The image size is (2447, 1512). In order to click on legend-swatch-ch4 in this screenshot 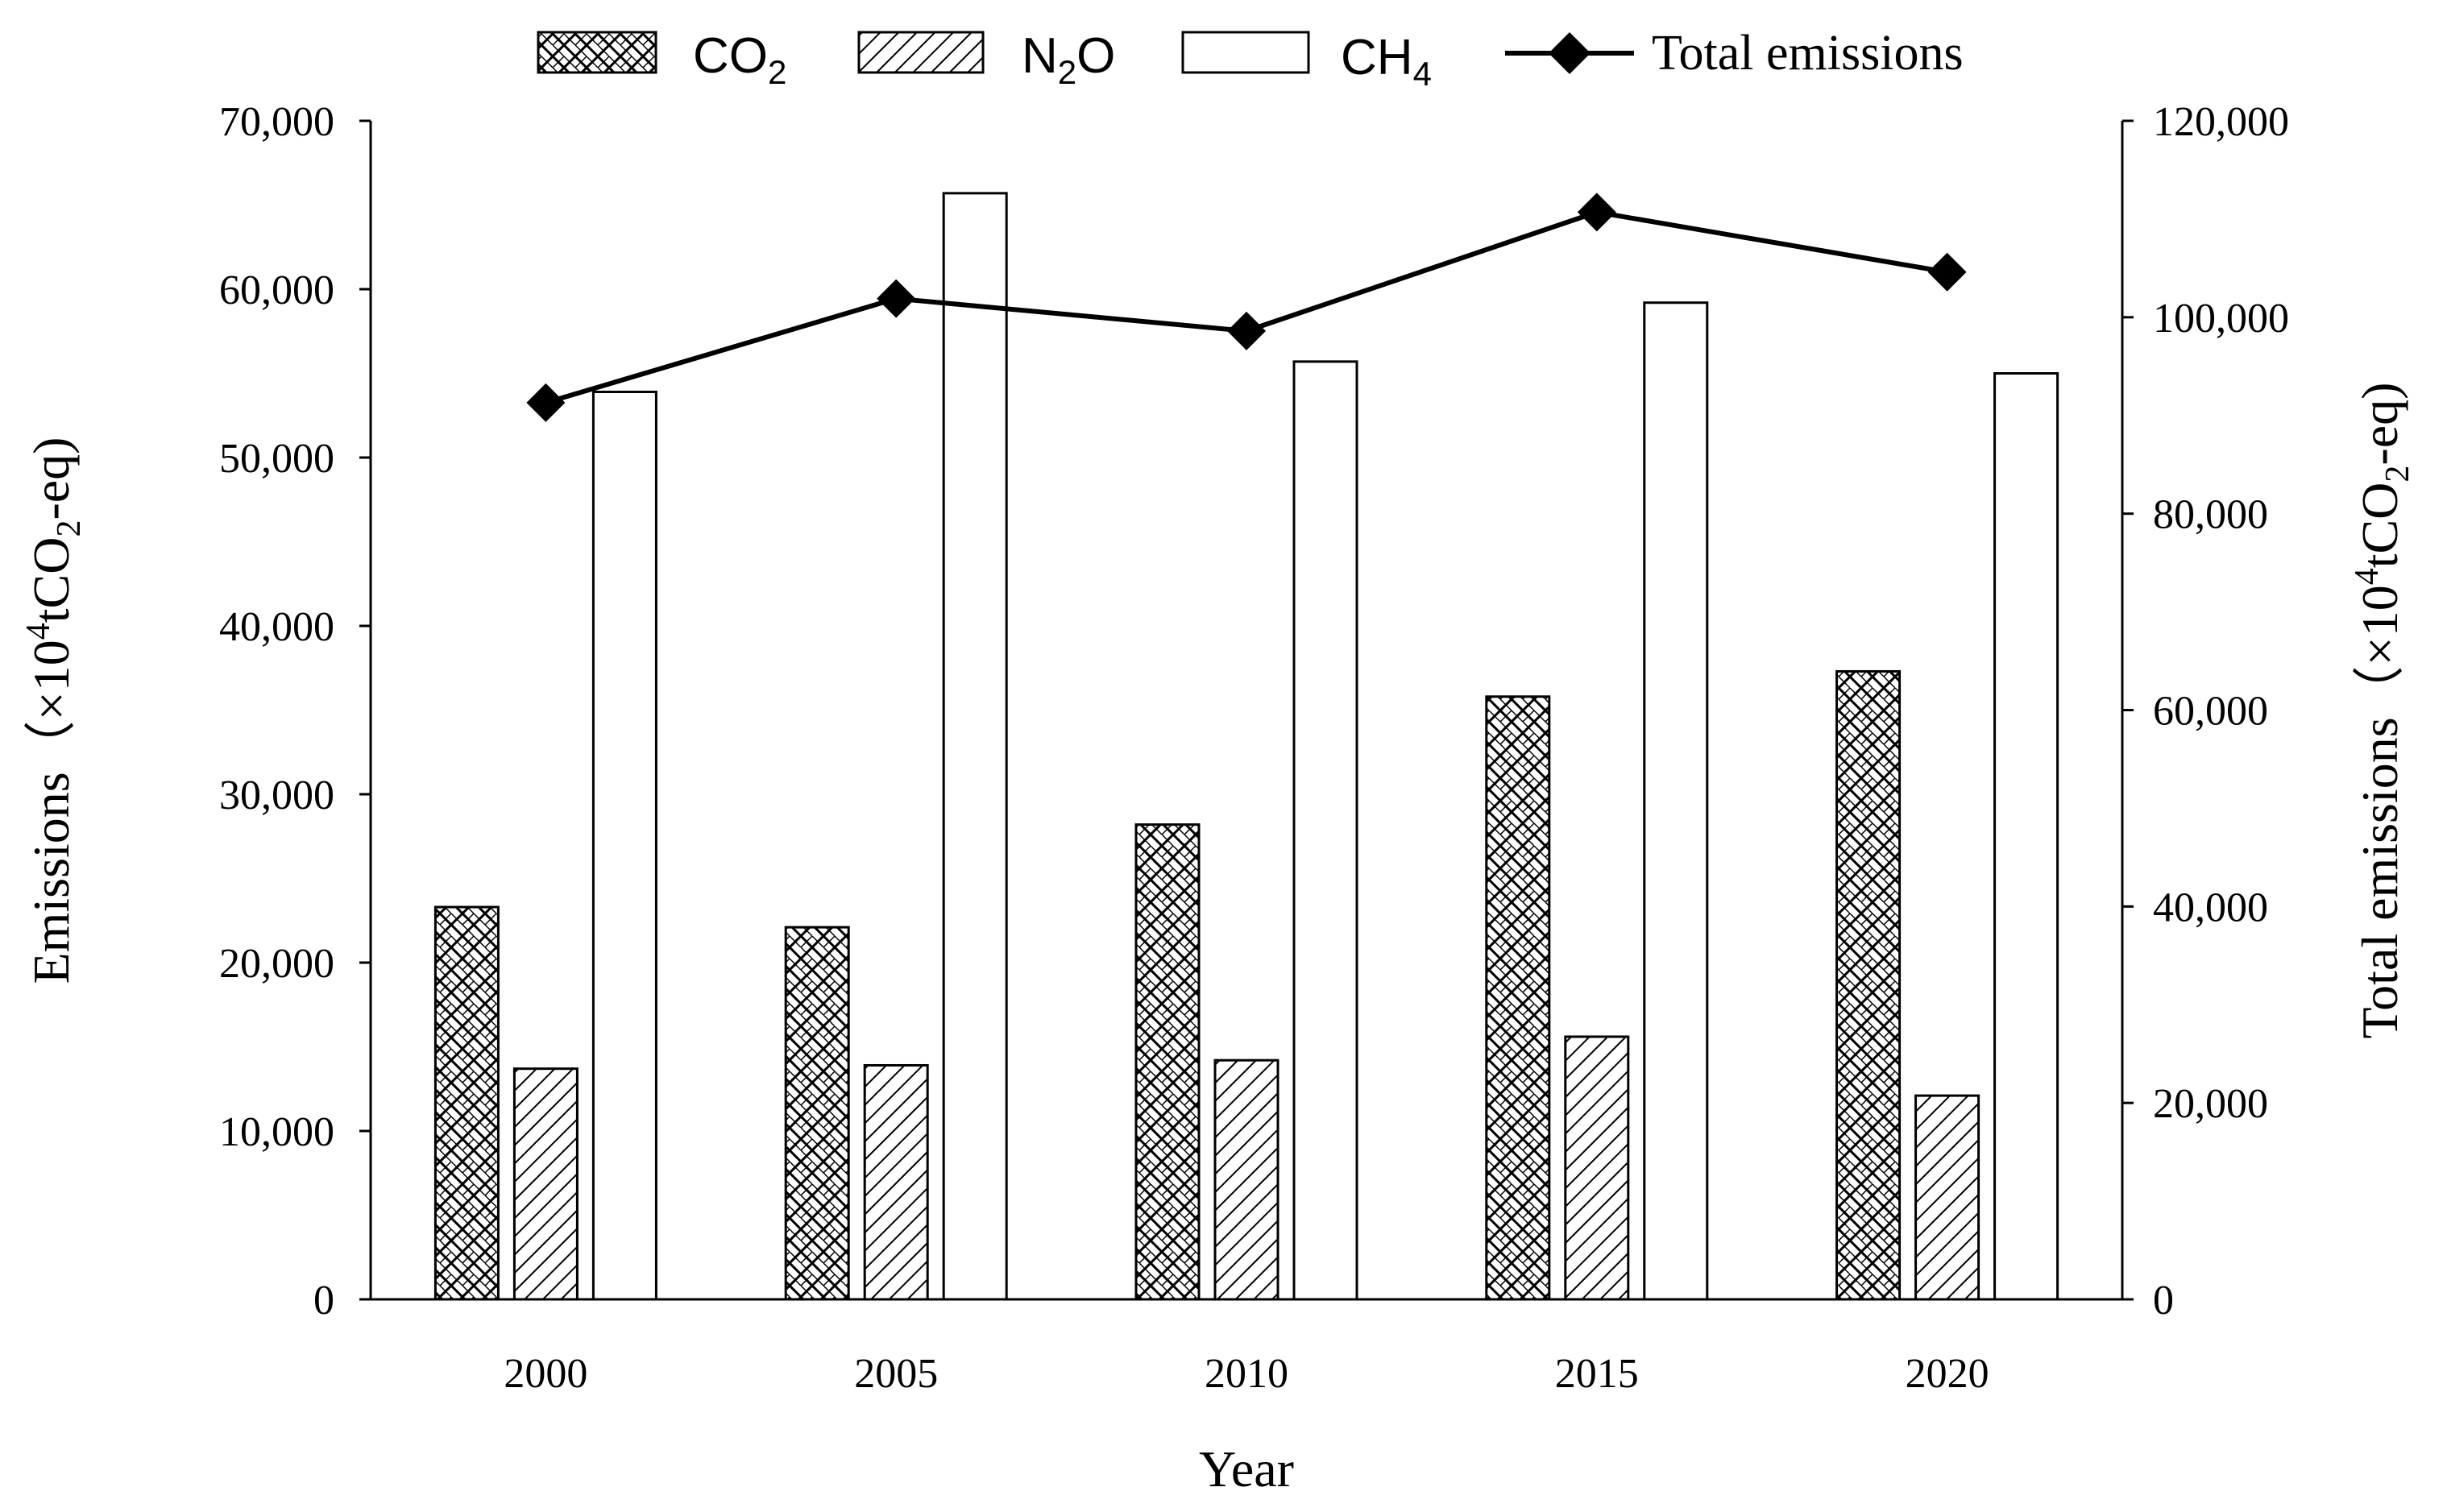, I will do `click(1246, 53)`.